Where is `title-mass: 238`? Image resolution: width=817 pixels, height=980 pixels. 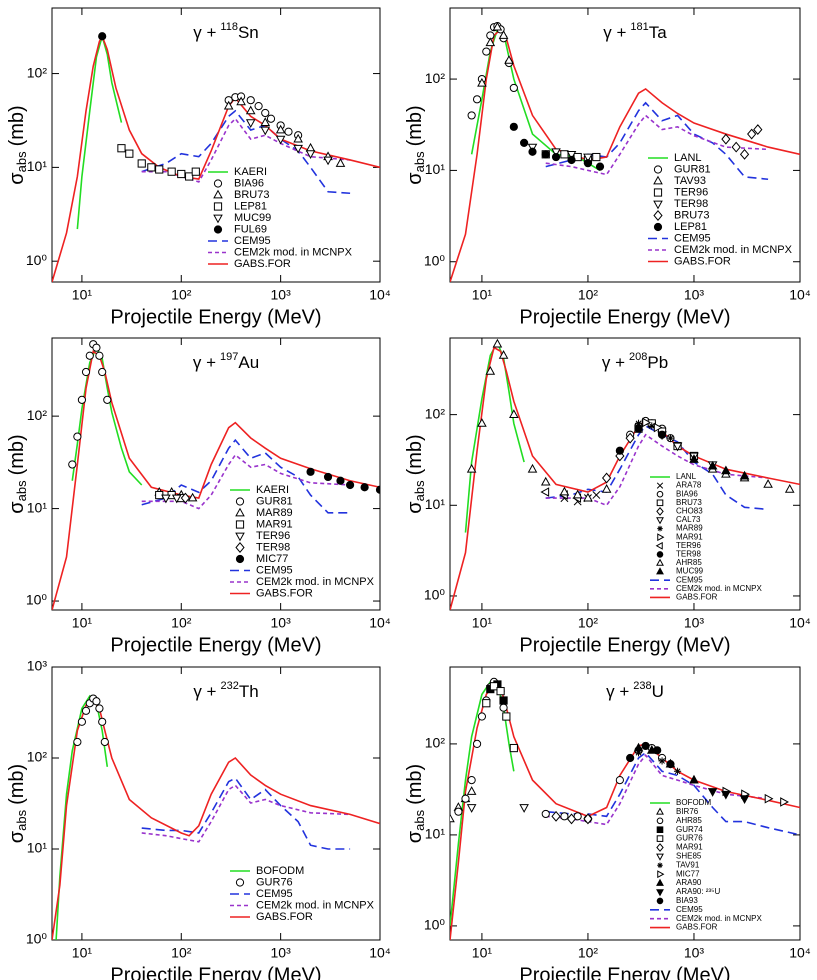
title-mass: 238 is located at coordinates (642, 686).